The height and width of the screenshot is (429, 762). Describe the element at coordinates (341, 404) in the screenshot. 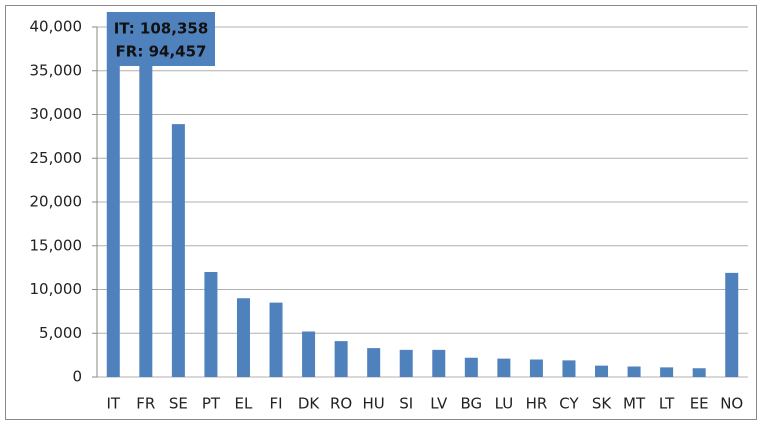

I see `x-tick-label: RO` at that location.